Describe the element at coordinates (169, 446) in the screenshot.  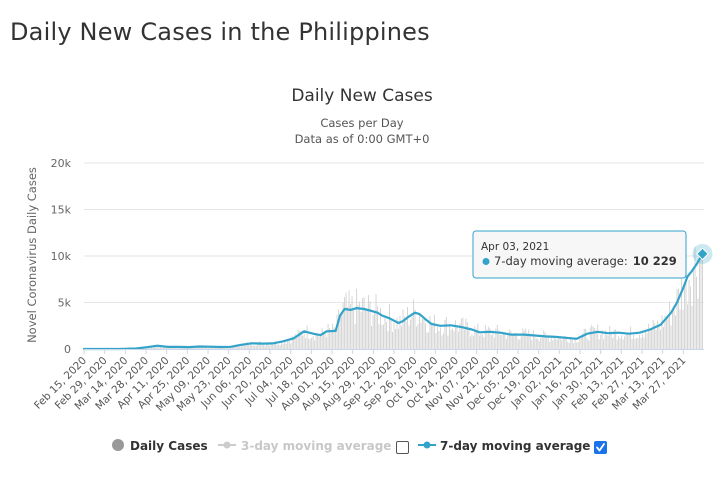
I see `legend-daily-cases-label: Daily Cases` at that location.